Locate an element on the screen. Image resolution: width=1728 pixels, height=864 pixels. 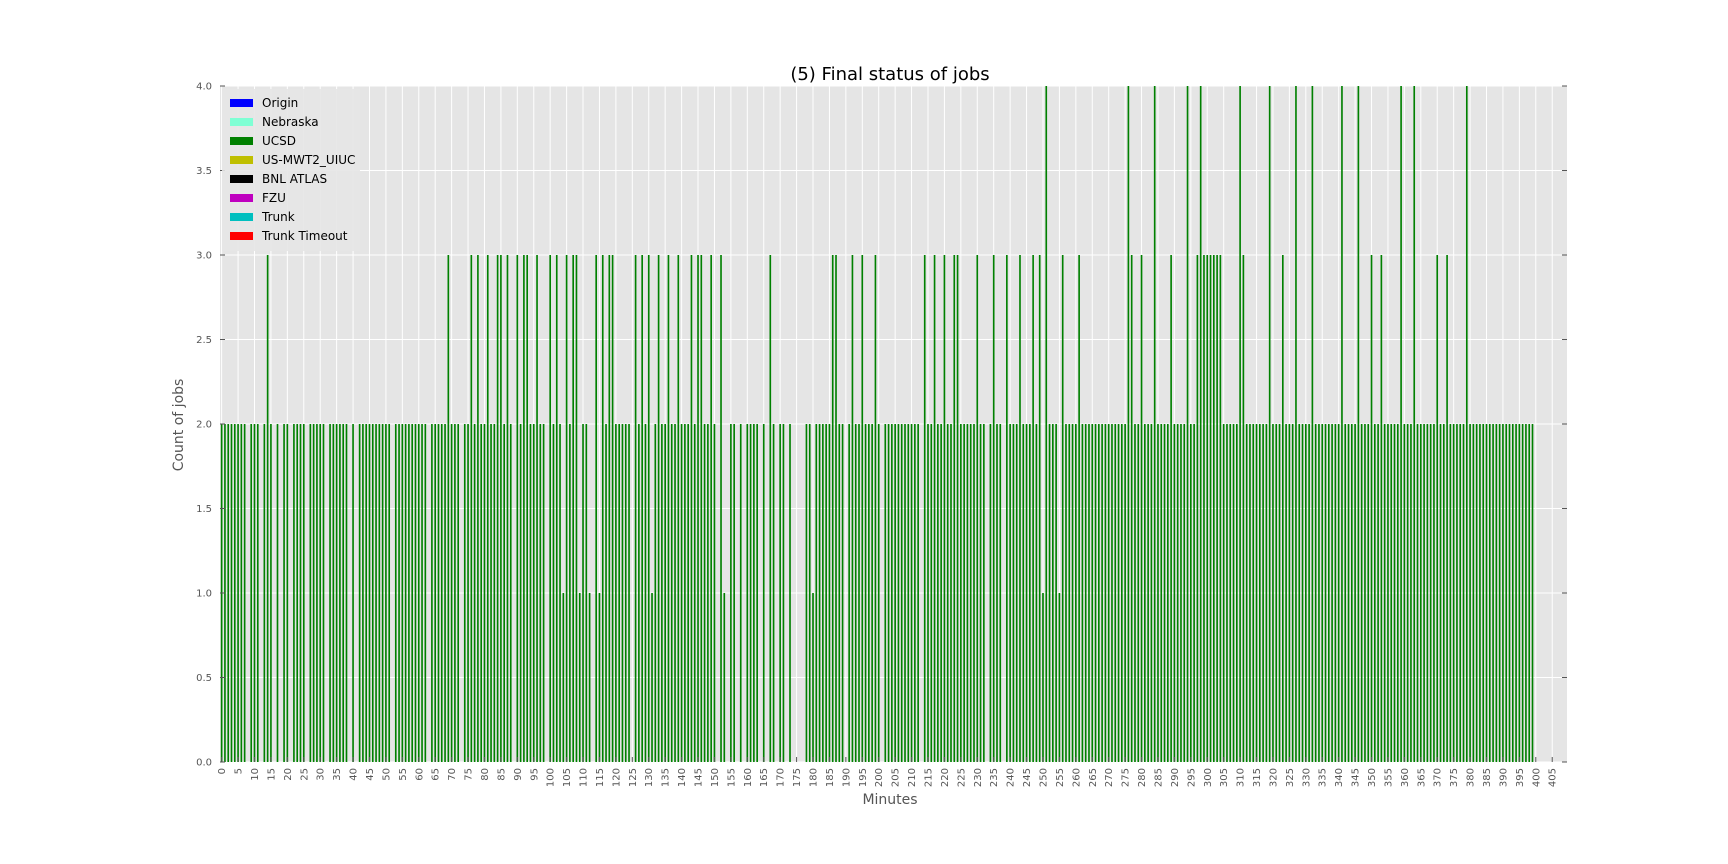
legend-swatch-trunk is located at coordinates (241, 216).